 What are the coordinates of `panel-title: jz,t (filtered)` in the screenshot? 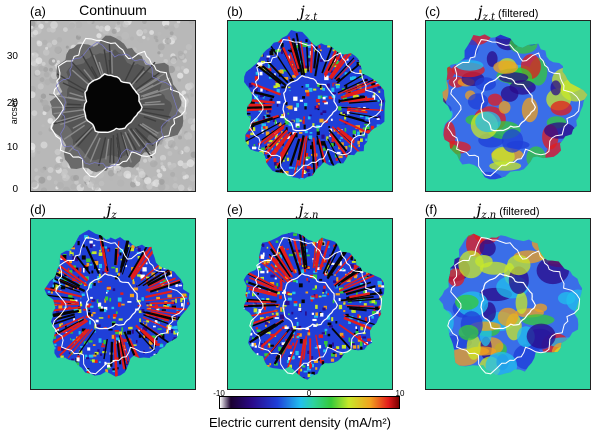 It's located at (508, 12).